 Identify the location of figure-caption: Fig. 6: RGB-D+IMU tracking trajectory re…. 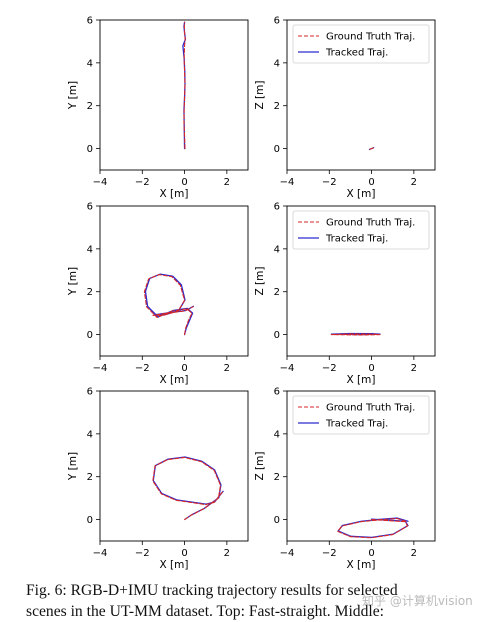
(259, 601).